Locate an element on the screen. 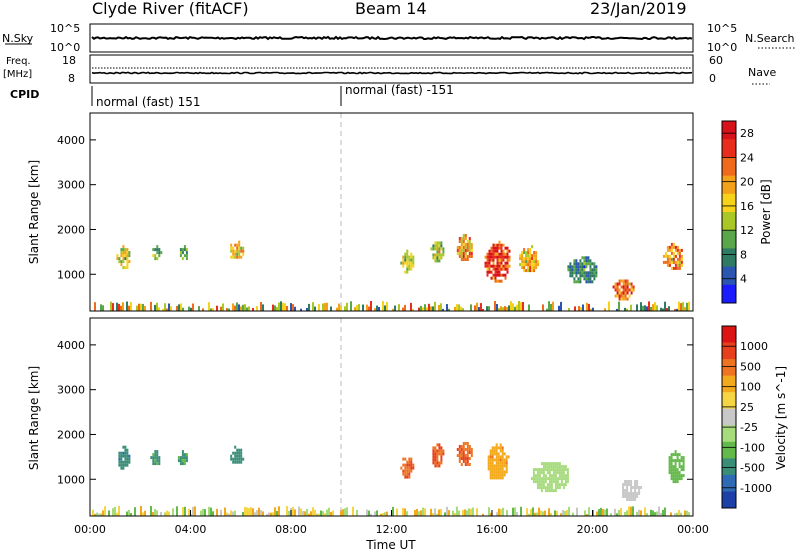  y-tick-label: 2000 is located at coordinates (71, 229).